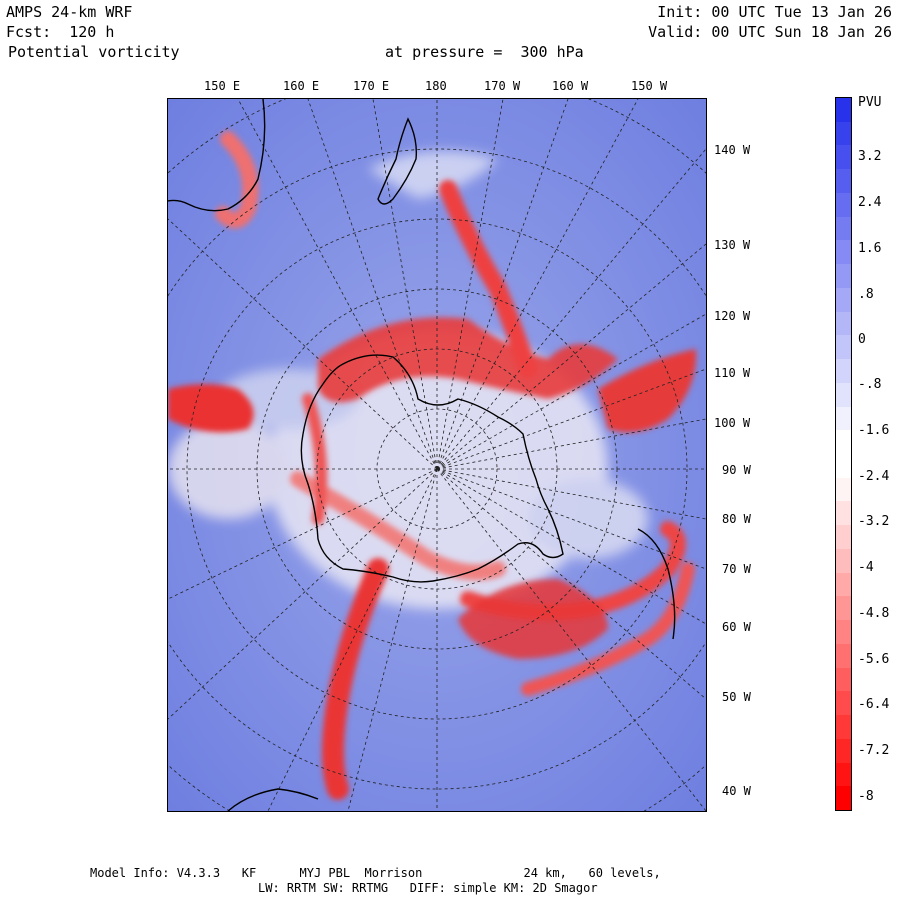 The height and width of the screenshot is (900, 900). Describe the element at coordinates (502, 86) in the screenshot. I see `lon-label-top: 170 W` at that location.